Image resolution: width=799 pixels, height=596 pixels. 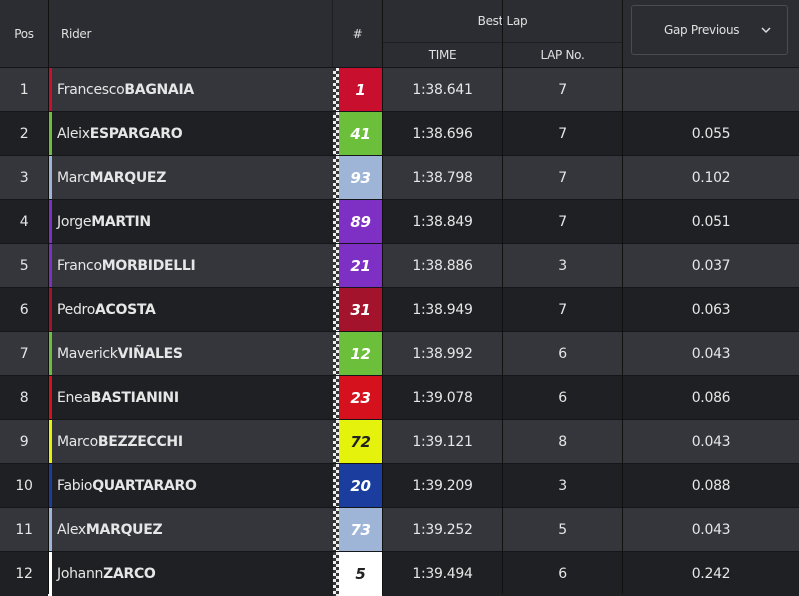 I want to click on table-row: 5 Franco MORBIDELLI 21 1:38.886 3 0.037, so click(x=399, y=265).